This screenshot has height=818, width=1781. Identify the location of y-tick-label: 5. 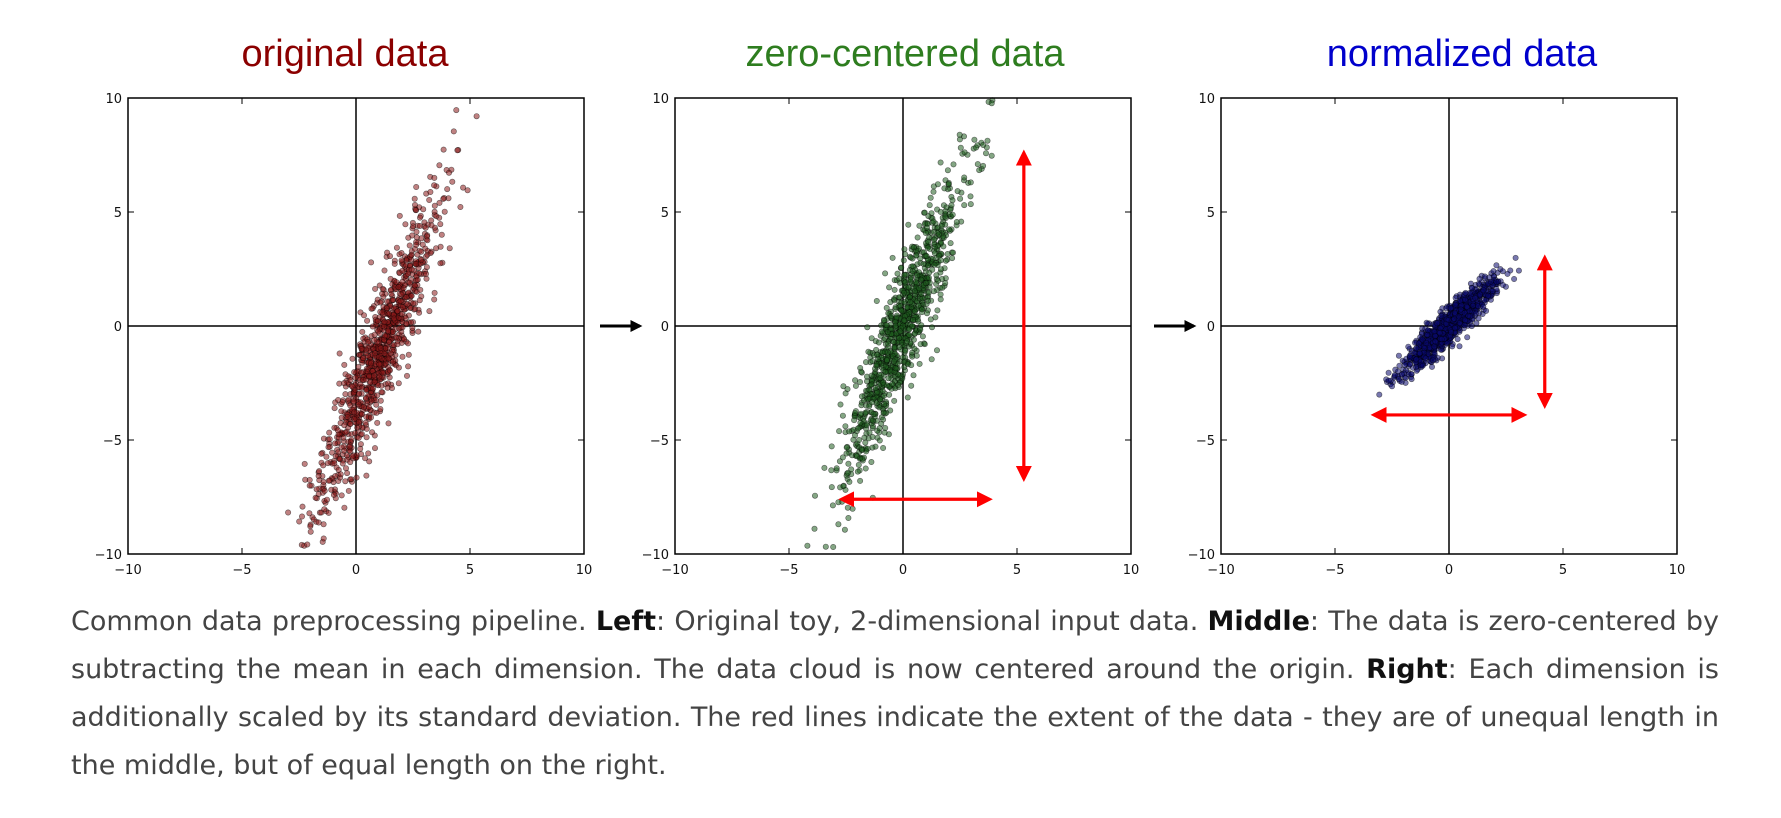
(665, 213).